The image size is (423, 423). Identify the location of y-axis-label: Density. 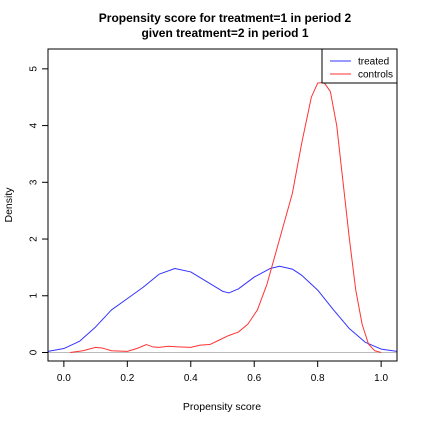
(9, 205).